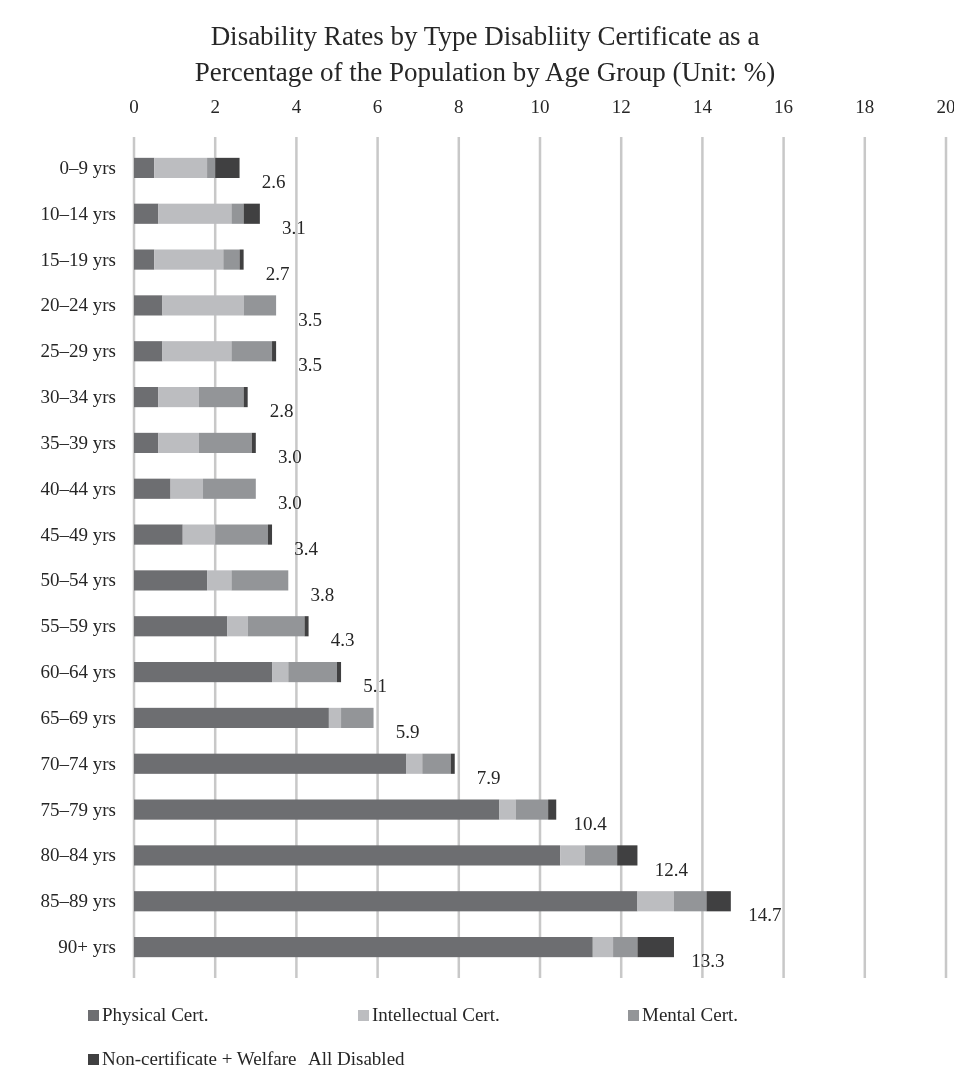 The height and width of the screenshot is (1074, 962). Describe the element at coordinates (690, 1014) in the screenshot. I see `legend-label: Mental Cert.` at that location.